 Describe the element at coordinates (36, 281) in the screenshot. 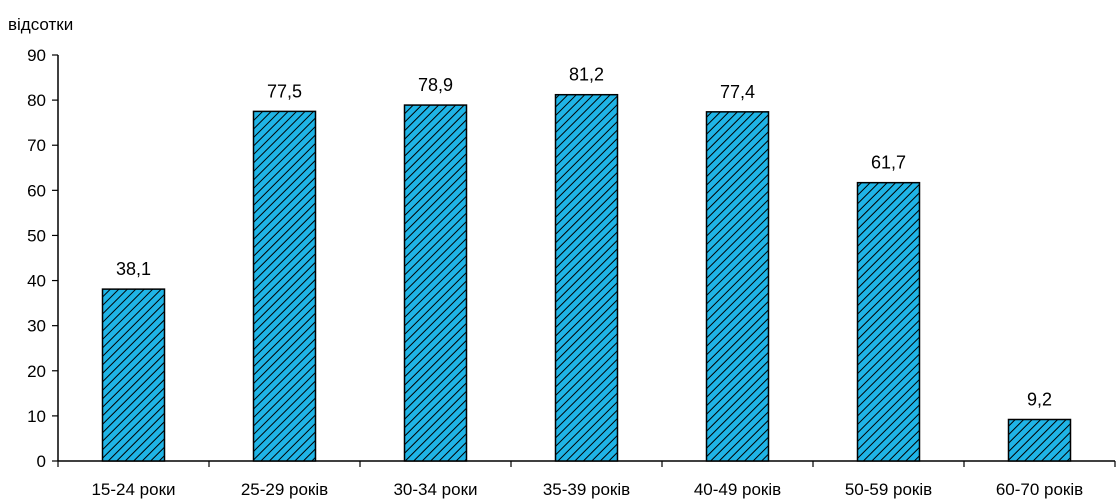

I see `y-tick-label: 40` at that location.